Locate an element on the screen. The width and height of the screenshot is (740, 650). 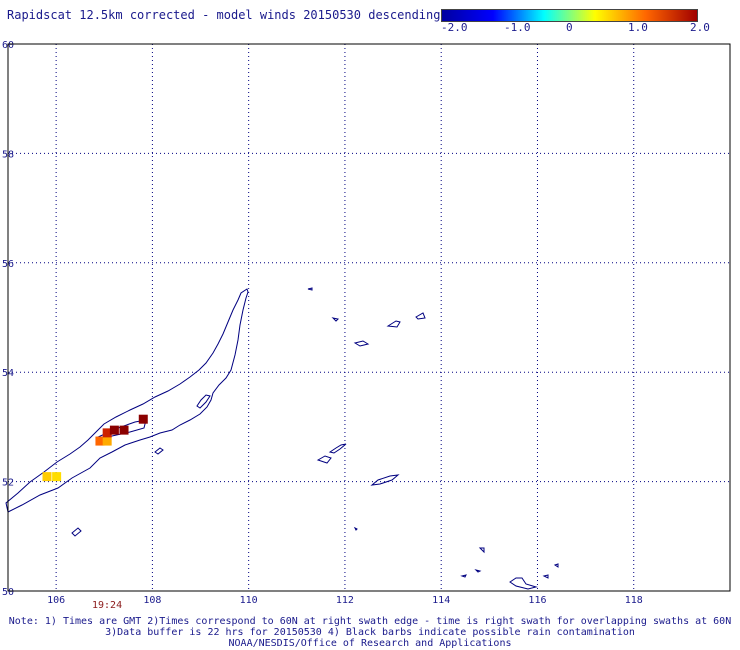
lon-label: 110 is located at coordinates (249, 600).